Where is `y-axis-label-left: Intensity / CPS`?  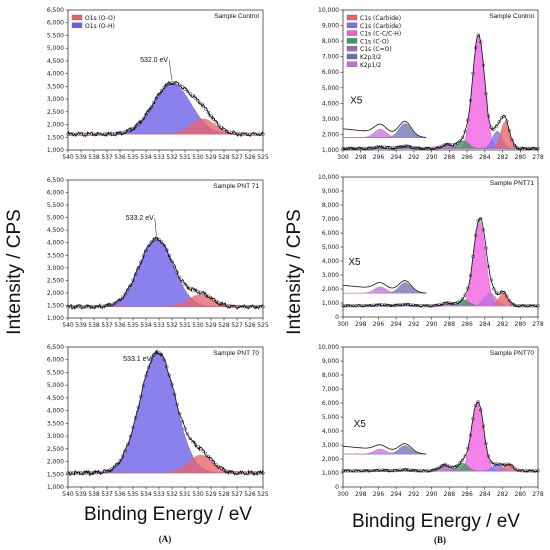 y-axis-label-left: Intensity / CPS is located at coordinates (14, 272).